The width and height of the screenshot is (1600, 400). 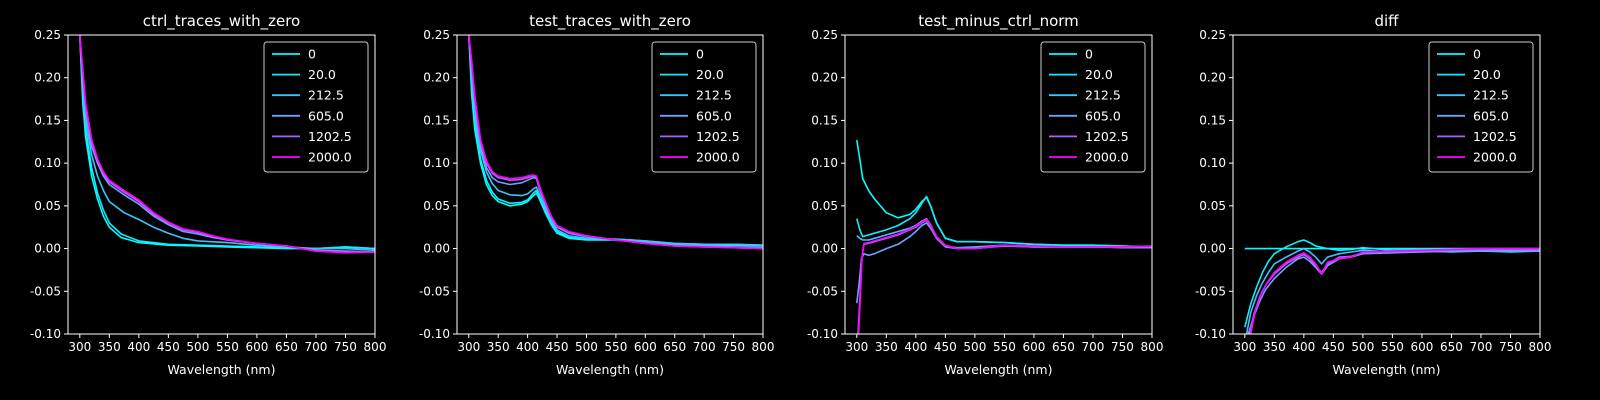 I want to click on subplot-title: diff, so click(x=1386, y=21).